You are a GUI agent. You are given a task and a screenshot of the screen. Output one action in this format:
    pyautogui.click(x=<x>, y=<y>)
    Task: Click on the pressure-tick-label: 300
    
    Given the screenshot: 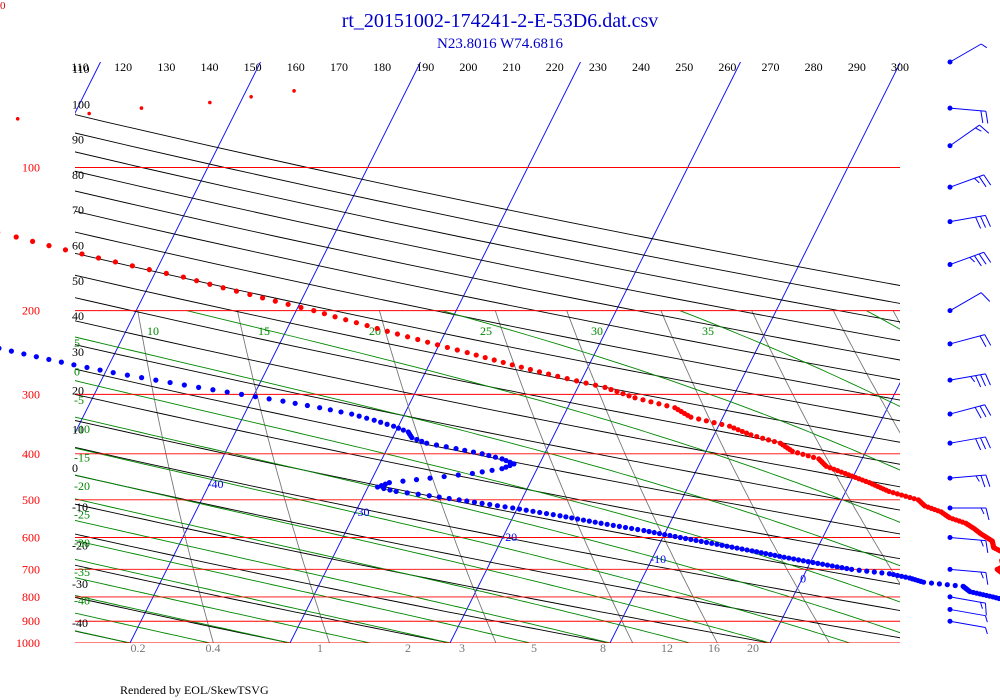 What is the action you would take?
    pyautogui.click(x=31, y=394)
    